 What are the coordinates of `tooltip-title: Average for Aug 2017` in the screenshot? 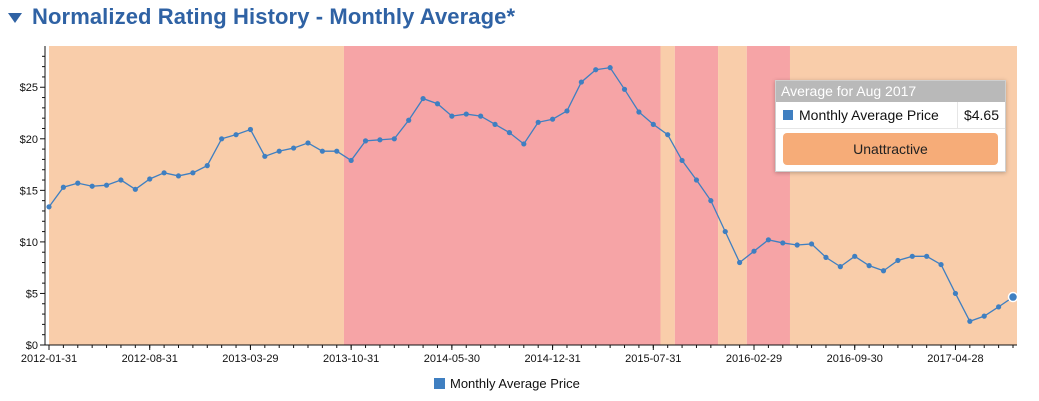 It's located at (890, 91).